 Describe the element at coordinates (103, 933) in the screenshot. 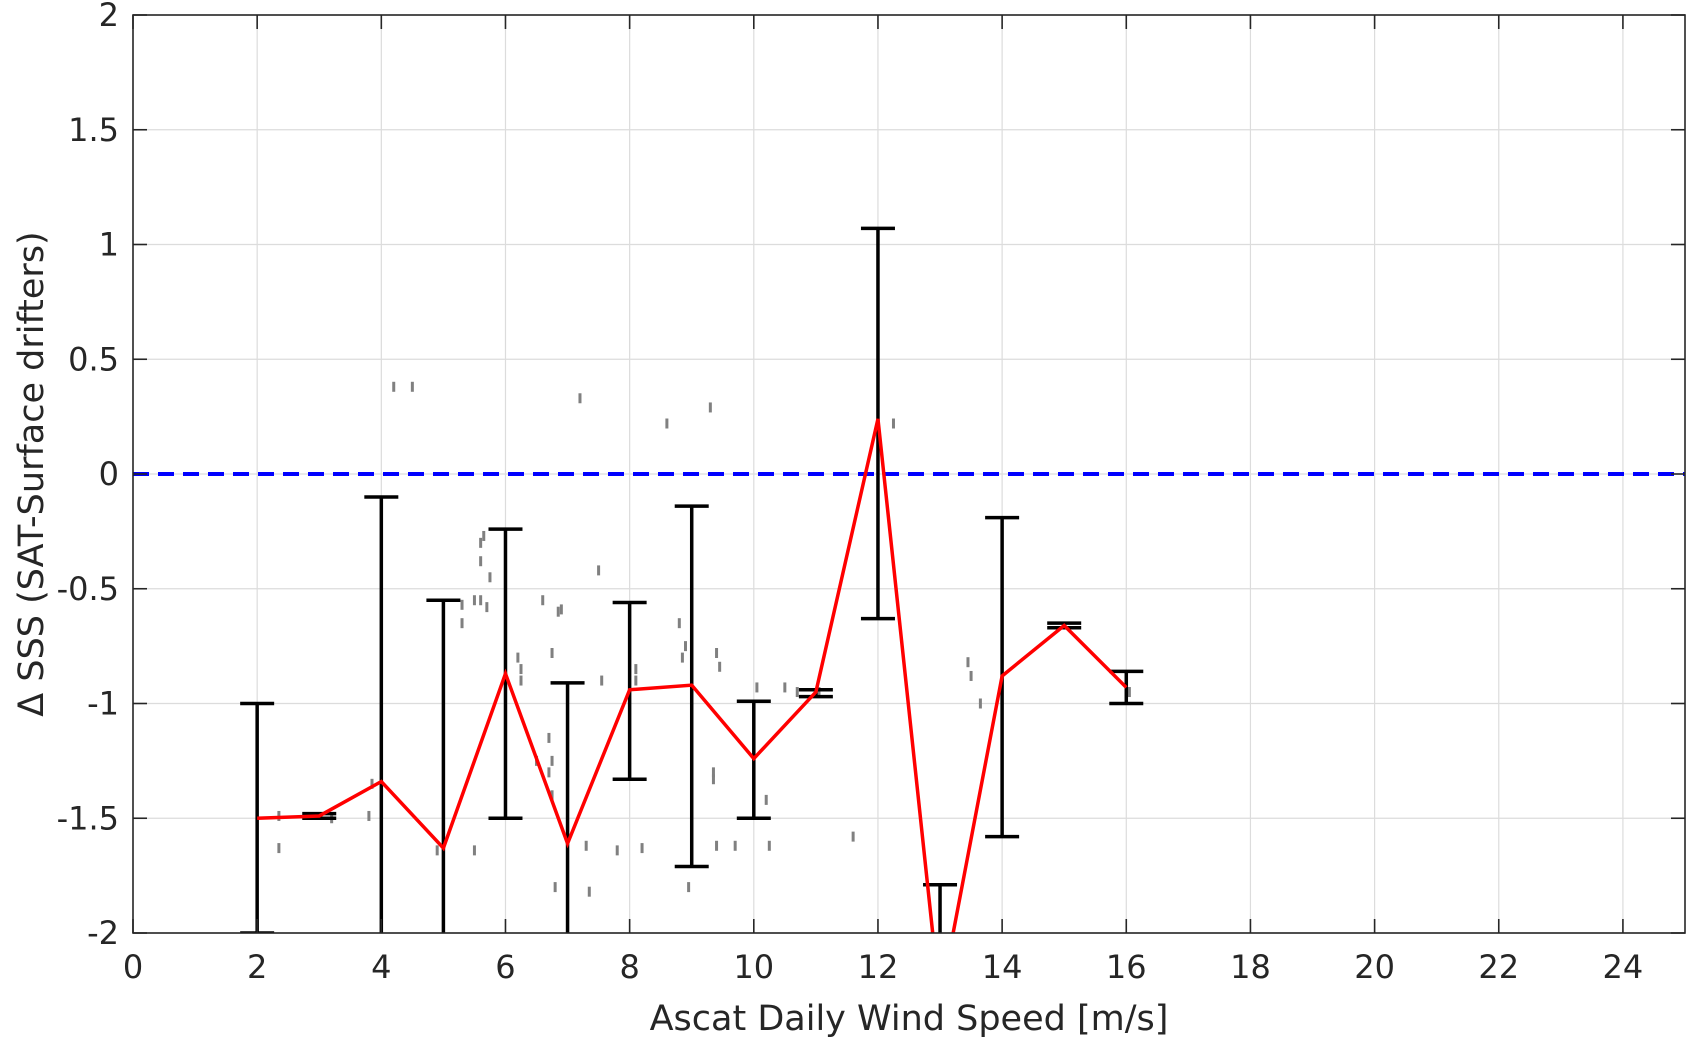

I see `y-tick-label: -2` at that location.